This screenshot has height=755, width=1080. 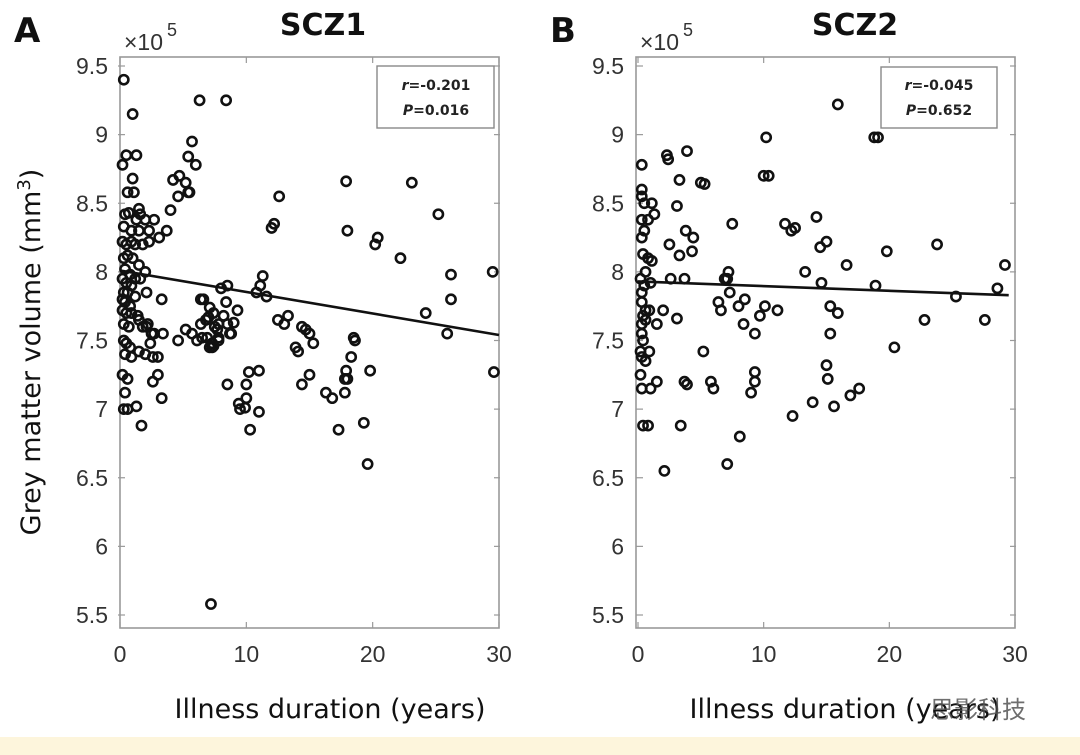 I want to click on y-tick-label: 6.5, so click(x=608, y=478).